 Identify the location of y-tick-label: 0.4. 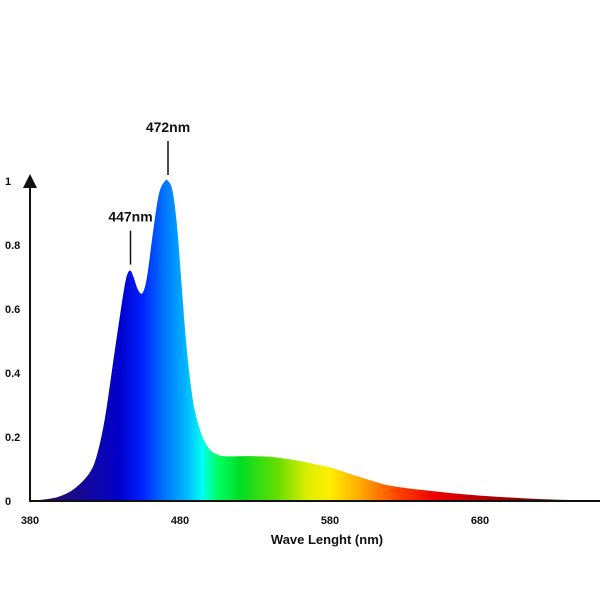
(13, 374).